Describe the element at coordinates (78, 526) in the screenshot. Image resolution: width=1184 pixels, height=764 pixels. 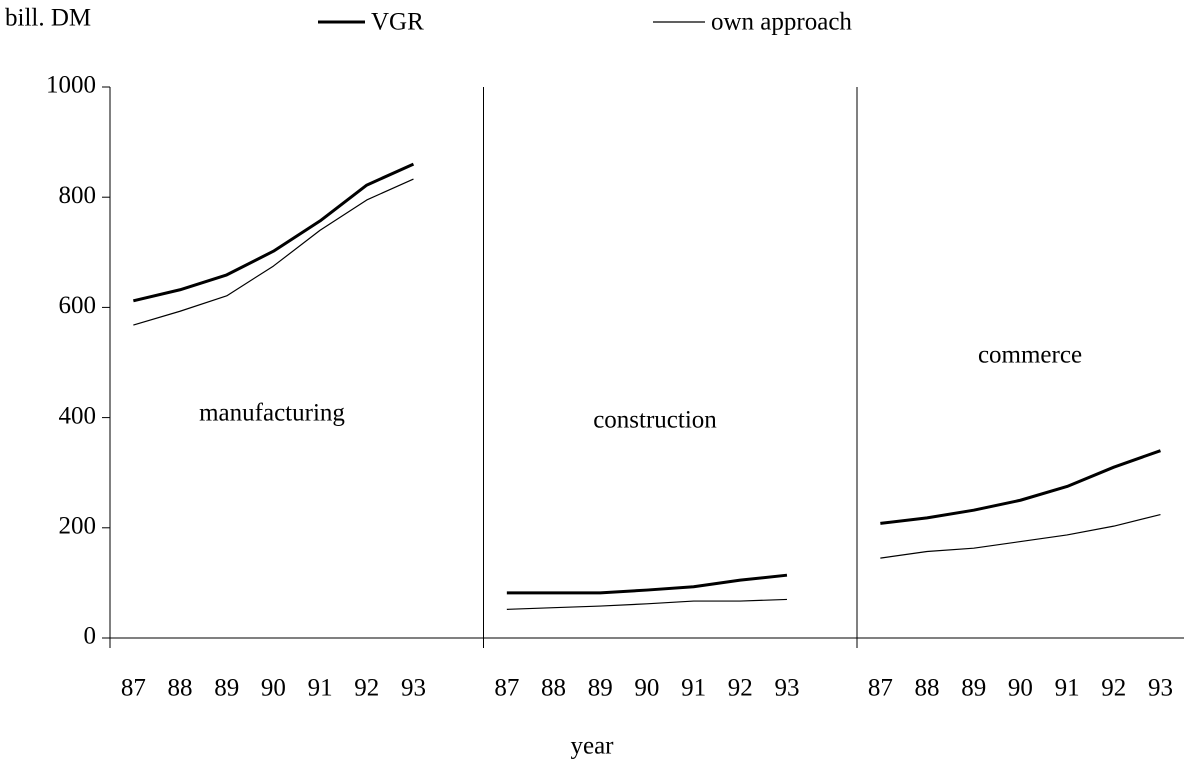
I see `y-tick-label: 200` at that location.